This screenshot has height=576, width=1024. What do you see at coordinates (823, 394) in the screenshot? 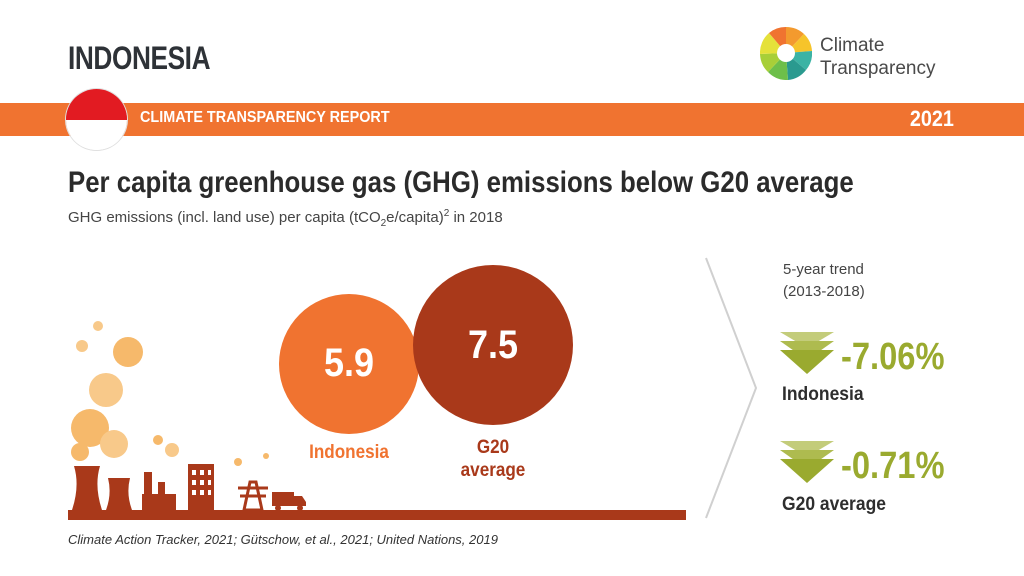
I see `trend-label-indonesia: Indonesia` at bounding box center [823, 394].